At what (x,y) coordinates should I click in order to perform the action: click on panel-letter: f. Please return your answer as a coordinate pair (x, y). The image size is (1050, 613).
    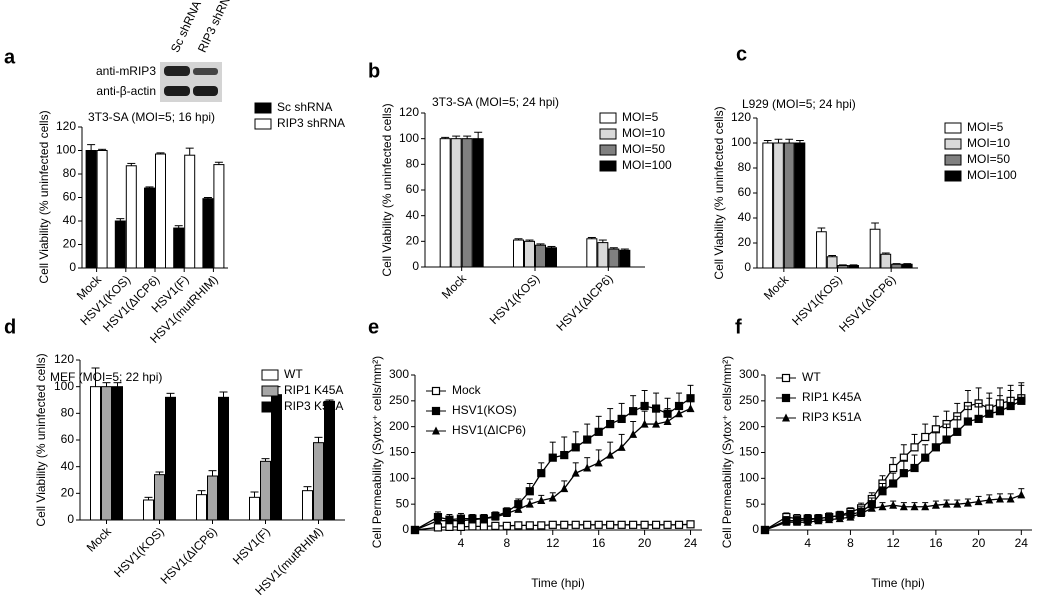
    Looking at the image, I should click on (738, 327).